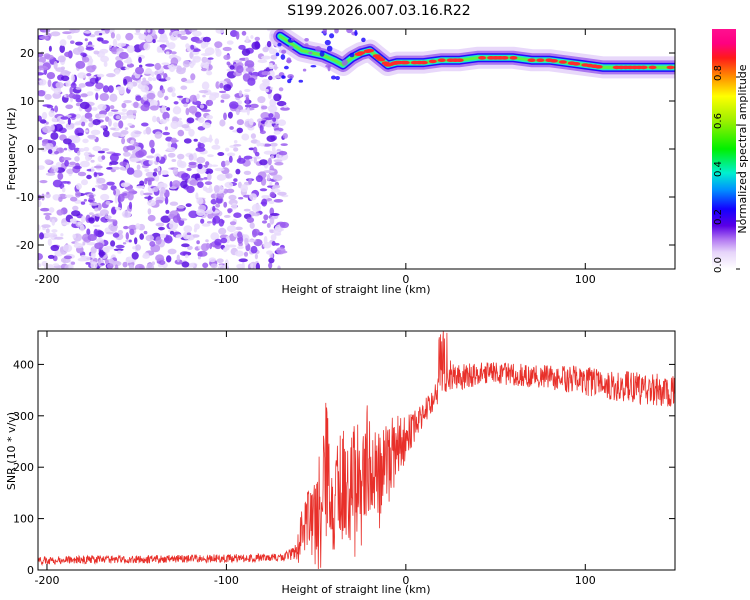  I want to click on colorbar-tick-label: 0.2, so click(718, 217).